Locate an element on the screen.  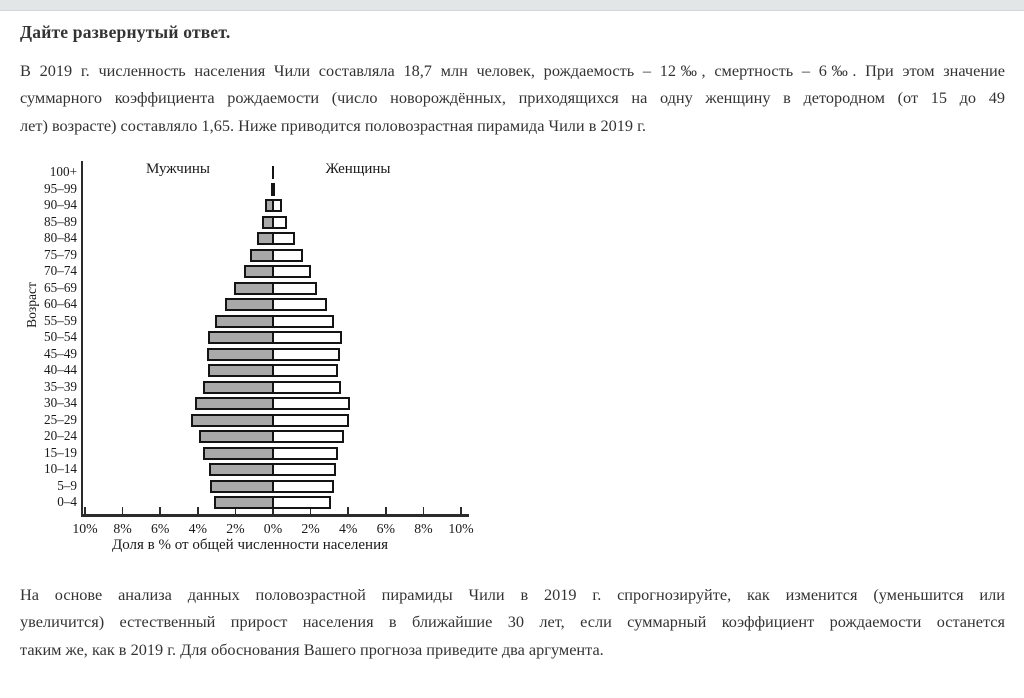
age-group-label: 40–44 is located at coordinates (60, 369).